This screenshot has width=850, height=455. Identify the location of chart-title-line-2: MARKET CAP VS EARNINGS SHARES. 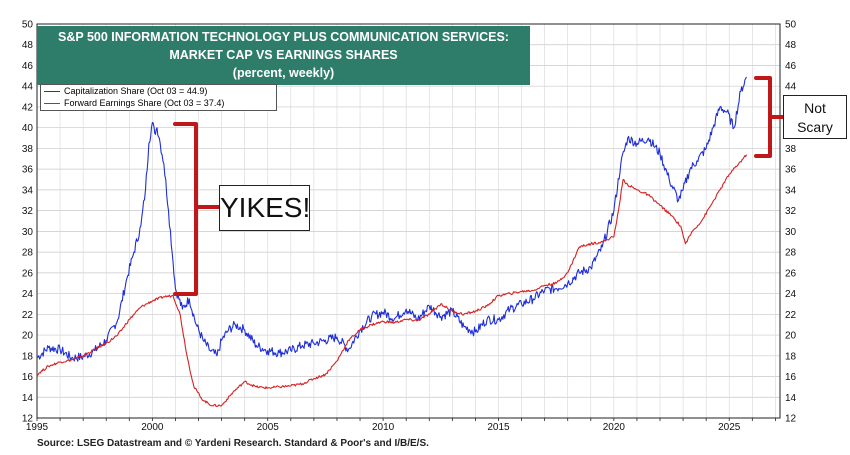
(283, 55).